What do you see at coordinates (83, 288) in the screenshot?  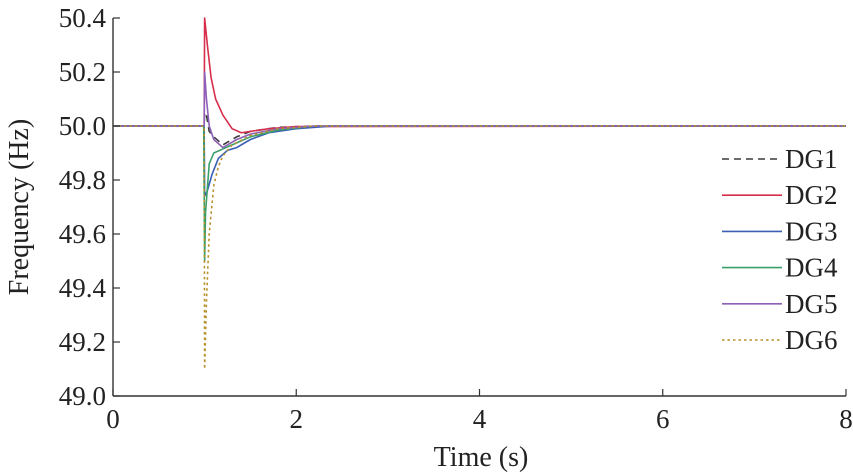 I see `y-tick-label: 49.4` at bounding box center [83, 288].